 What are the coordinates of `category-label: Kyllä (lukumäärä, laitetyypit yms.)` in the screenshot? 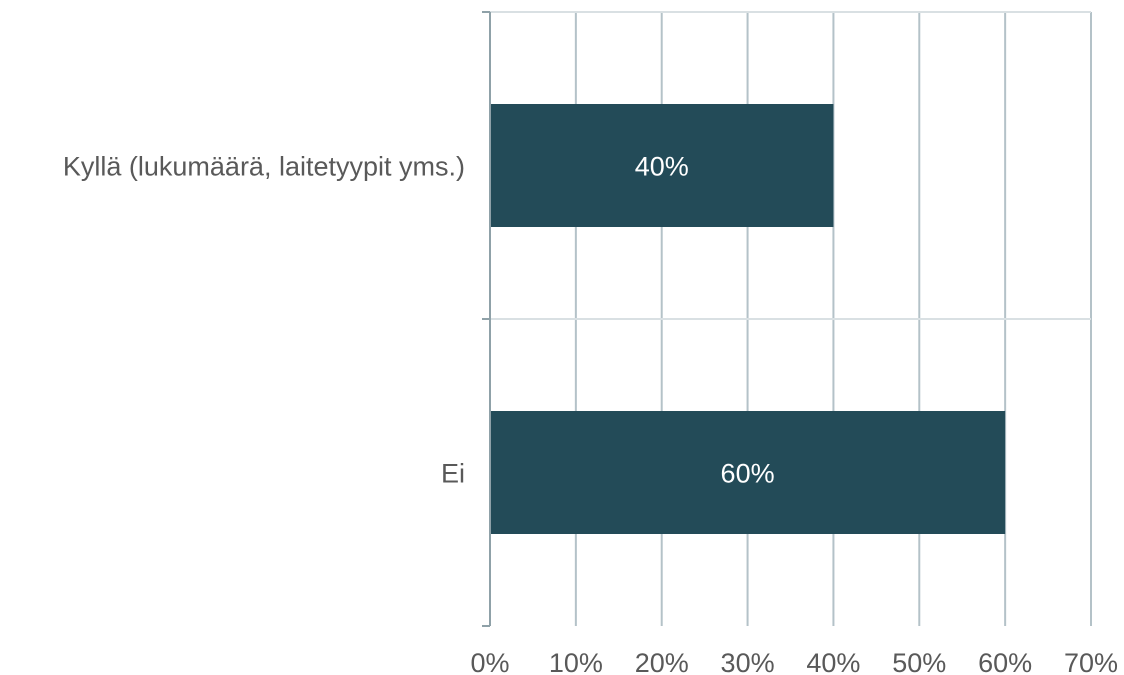 It's located at (264, 167).